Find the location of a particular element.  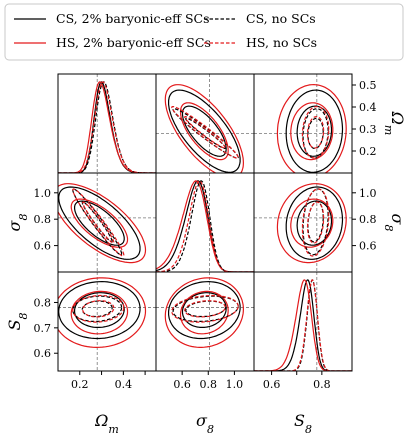

legend-frame is located at coordinates (204, 32).